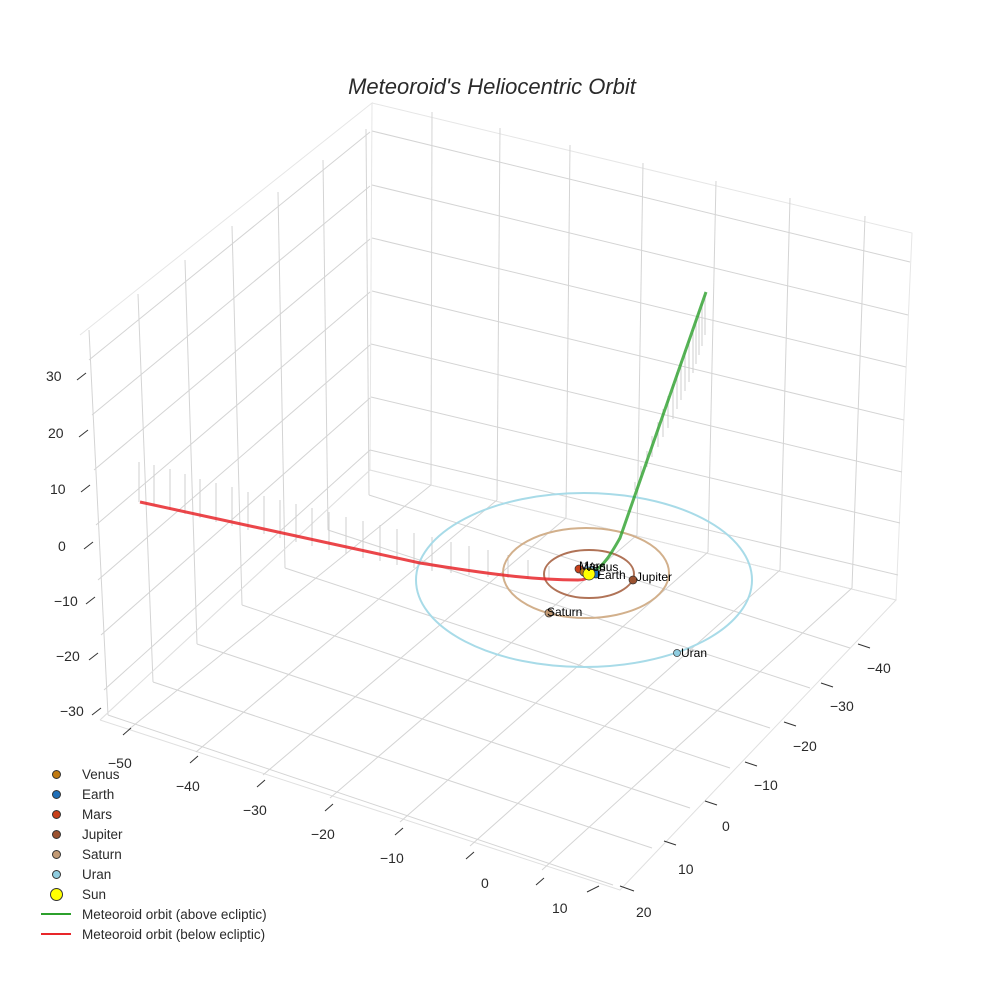  I want to click on y-axis-ticks, so click(745, 767).